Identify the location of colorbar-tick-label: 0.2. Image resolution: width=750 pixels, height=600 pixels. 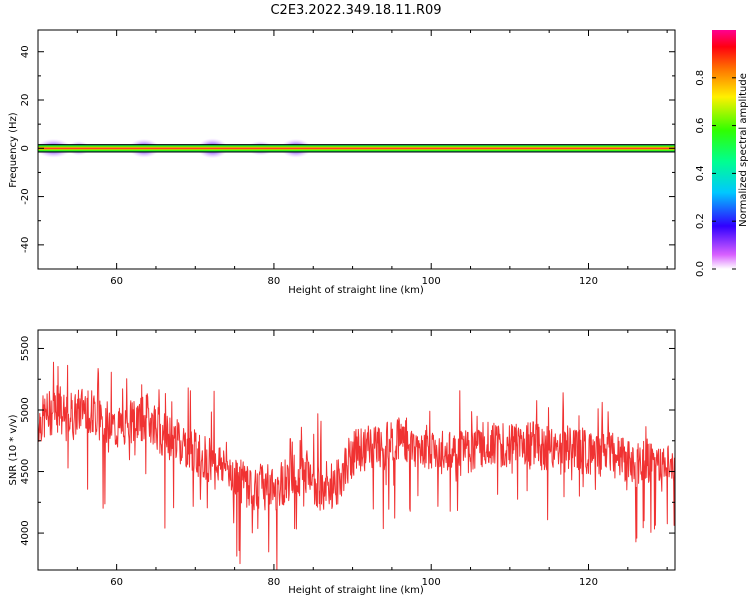
(700, 221).